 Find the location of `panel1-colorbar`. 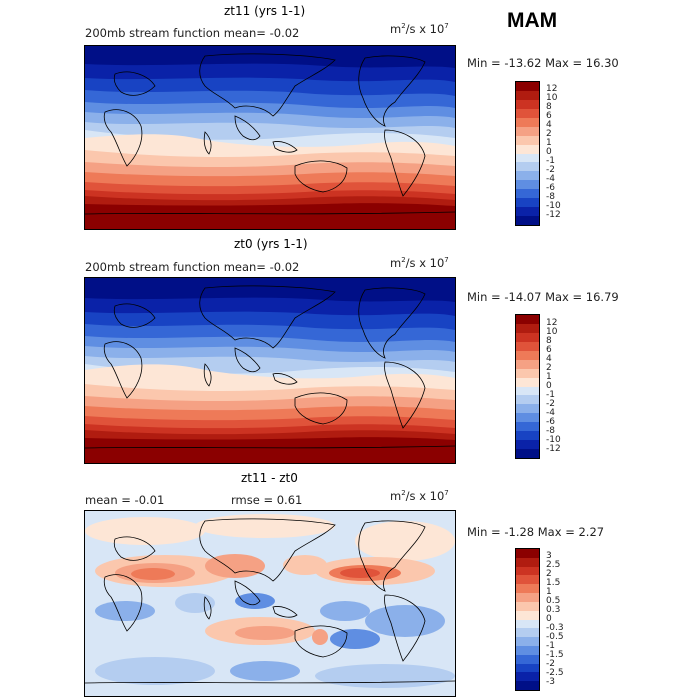

panel1-colorbar is located at coordinates (527, 153).